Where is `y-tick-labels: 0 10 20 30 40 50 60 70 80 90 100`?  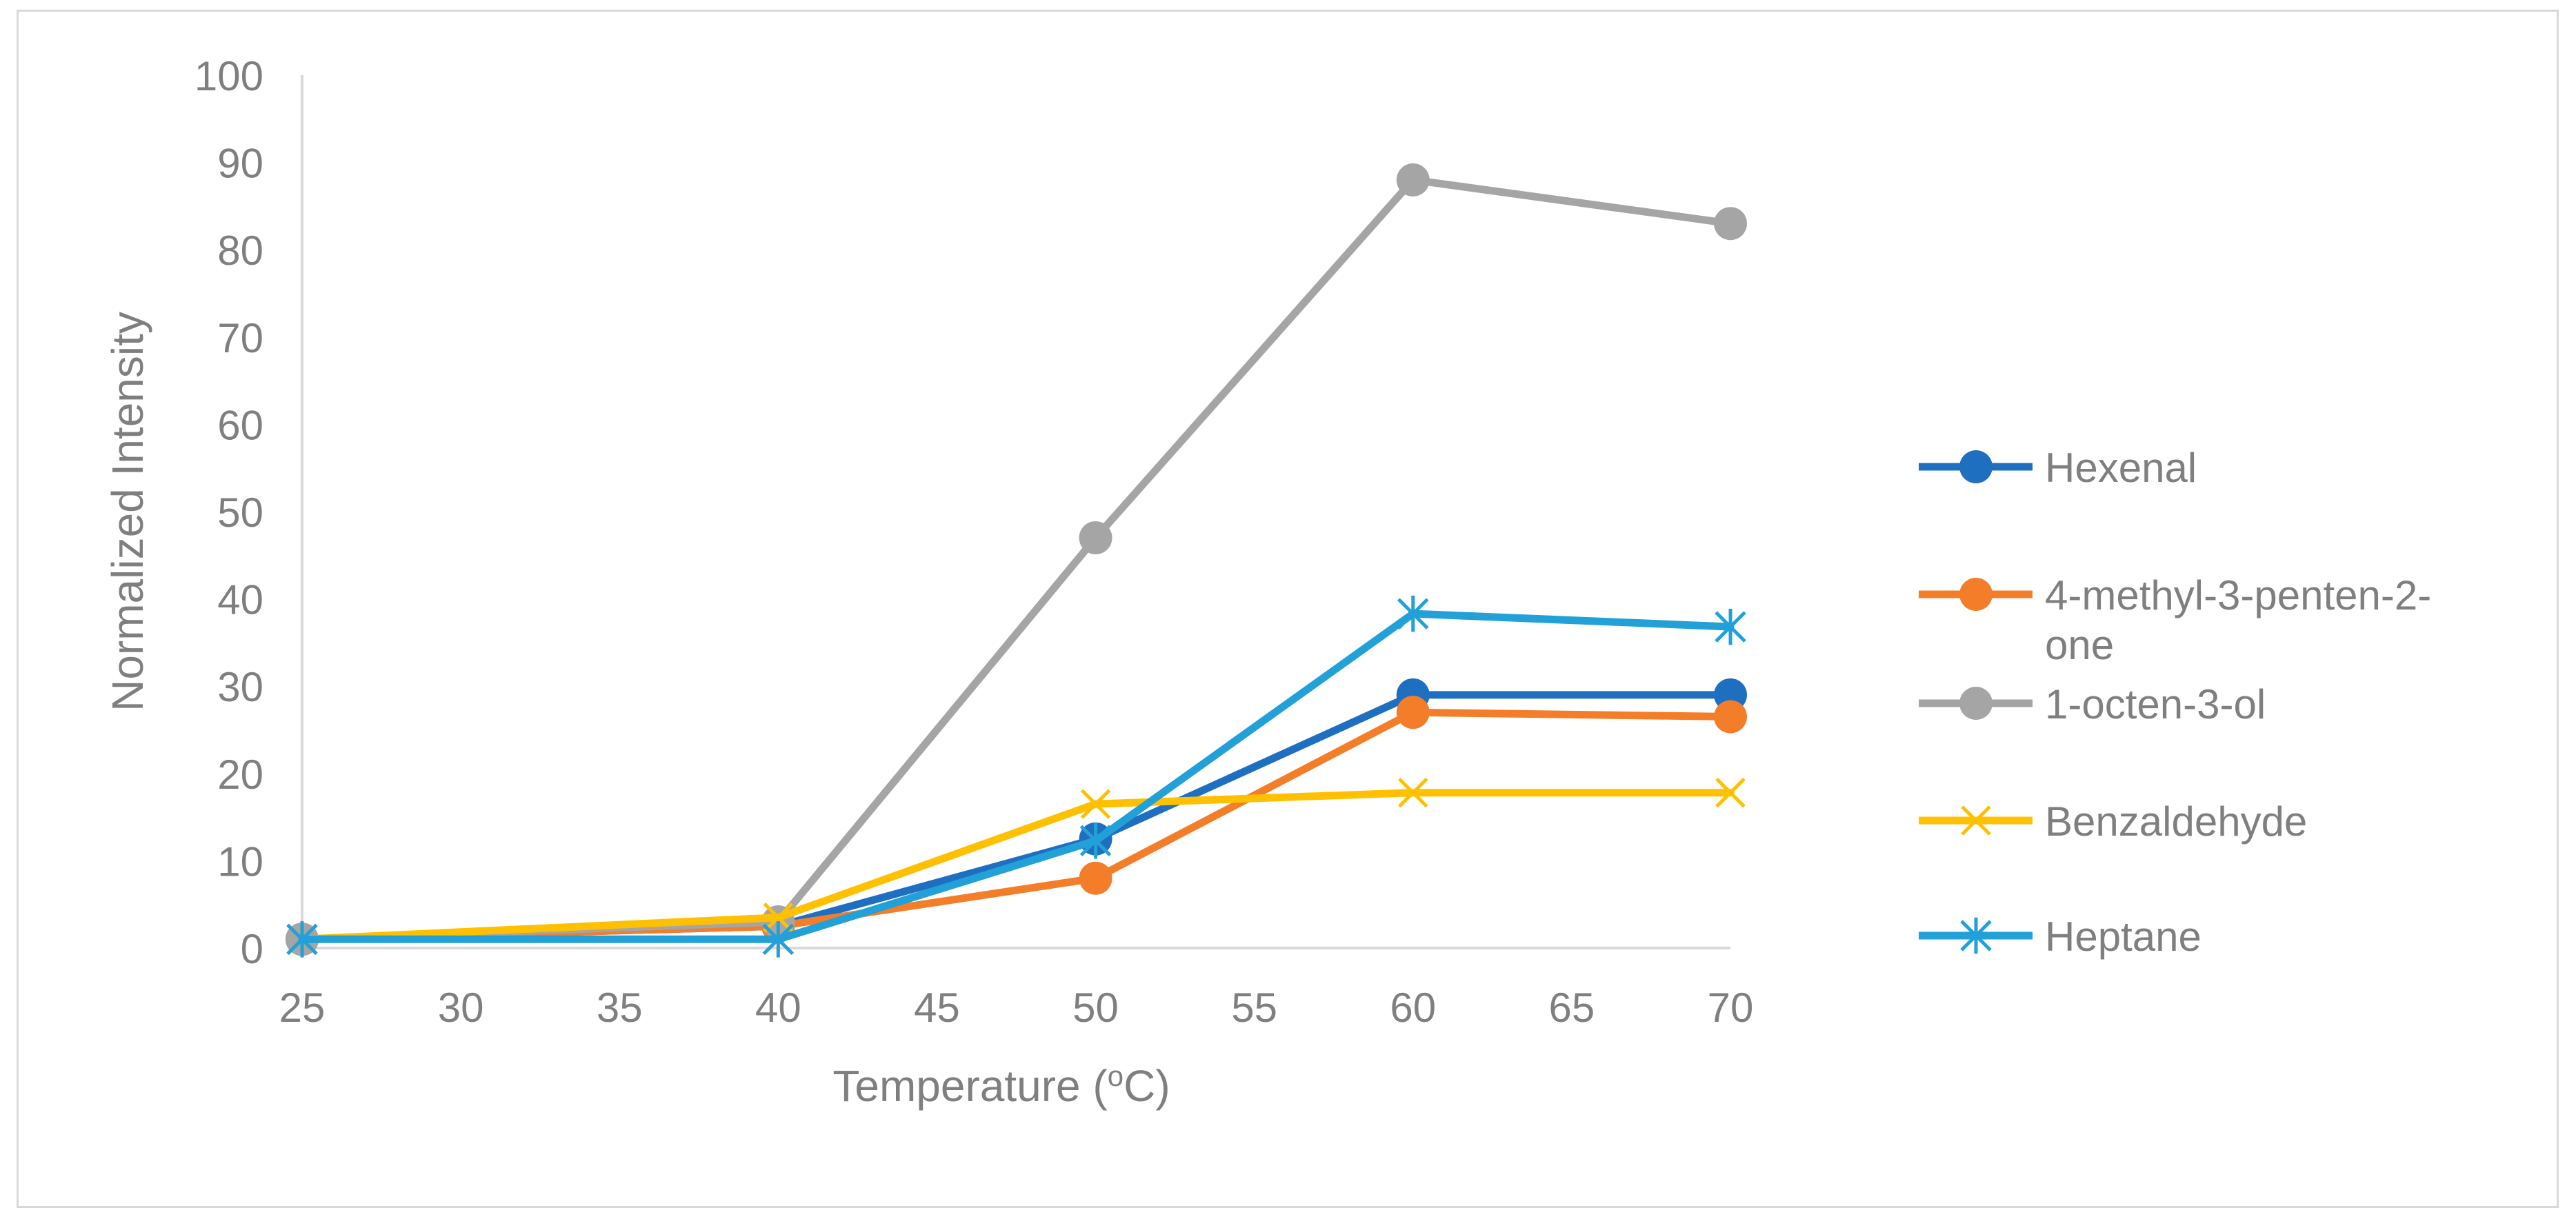 y-tick-labels: 0 10 20 30 40 50 60 70 80 90 100 is located at coordinates (228, 512).